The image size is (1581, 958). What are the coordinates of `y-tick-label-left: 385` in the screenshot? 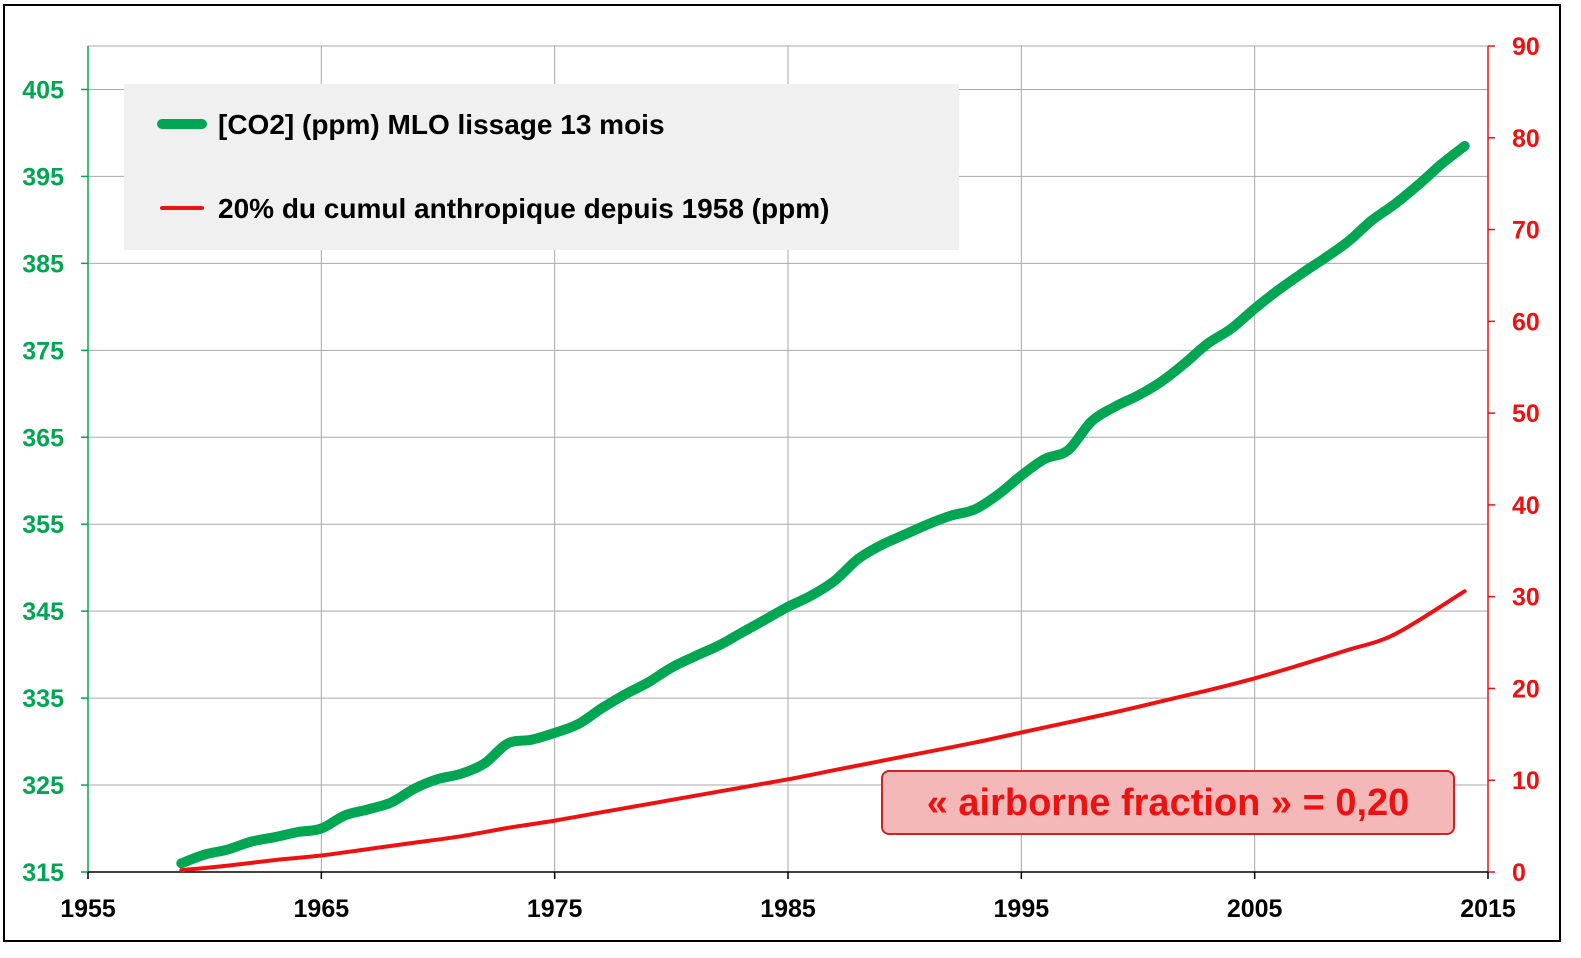 It's located at (43, 264).